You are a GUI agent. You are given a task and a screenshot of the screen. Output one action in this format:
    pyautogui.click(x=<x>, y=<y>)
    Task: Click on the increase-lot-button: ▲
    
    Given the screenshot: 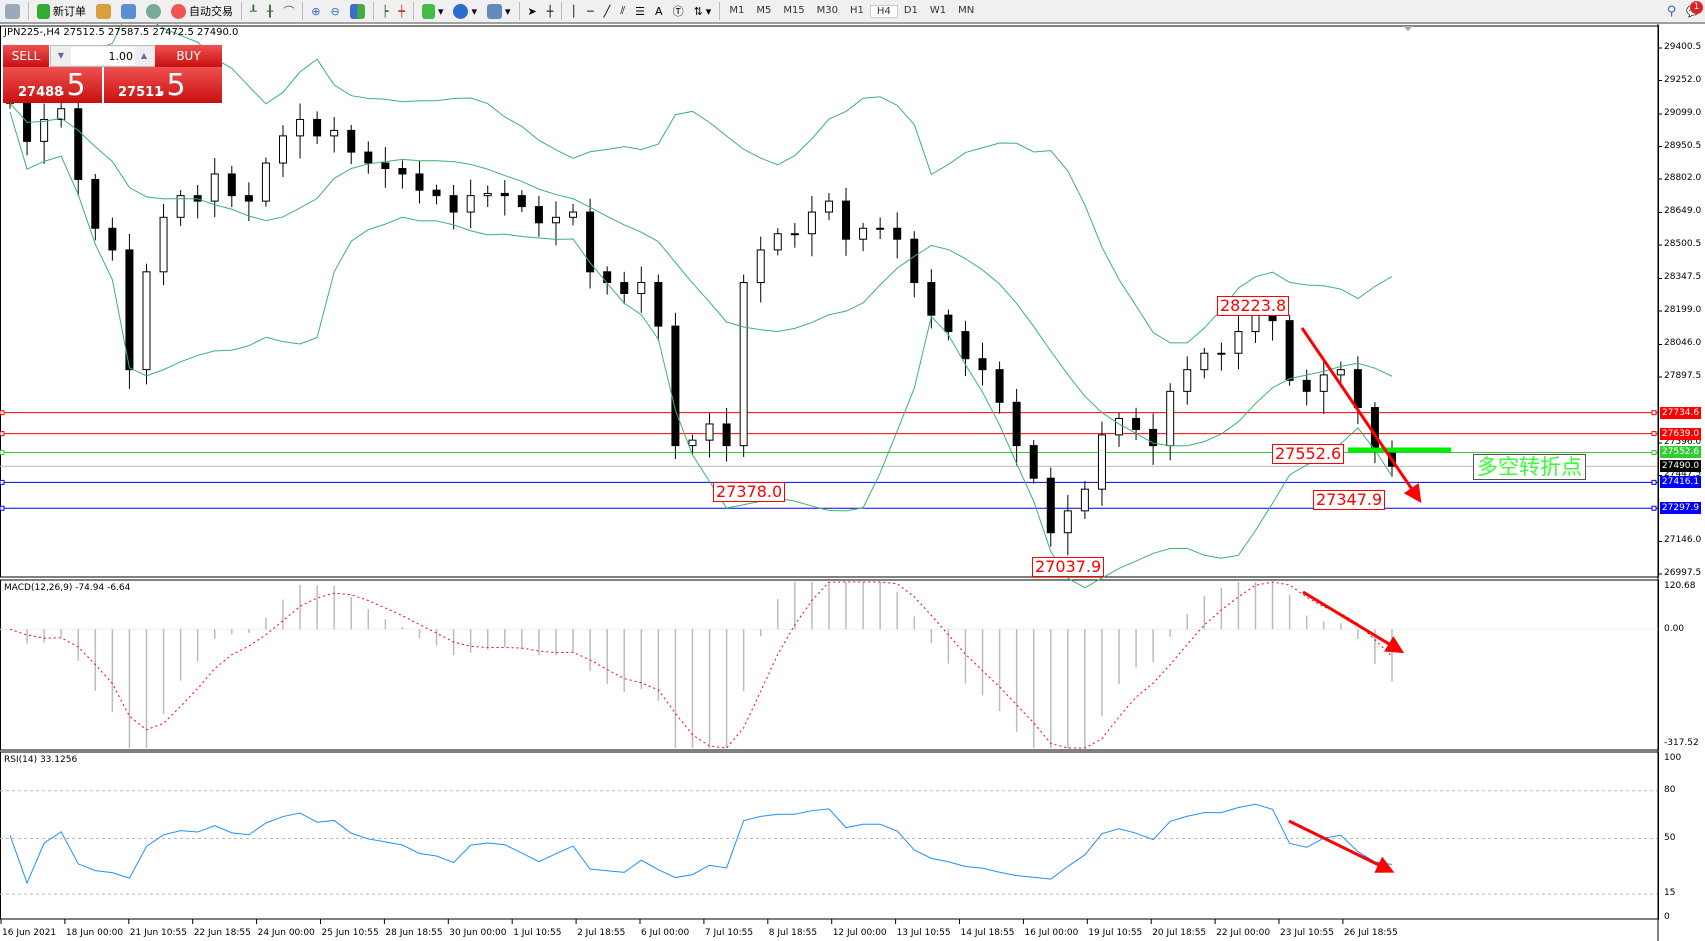 What is the action you would take?
    pyautogui.click(x=144, y=55)
    